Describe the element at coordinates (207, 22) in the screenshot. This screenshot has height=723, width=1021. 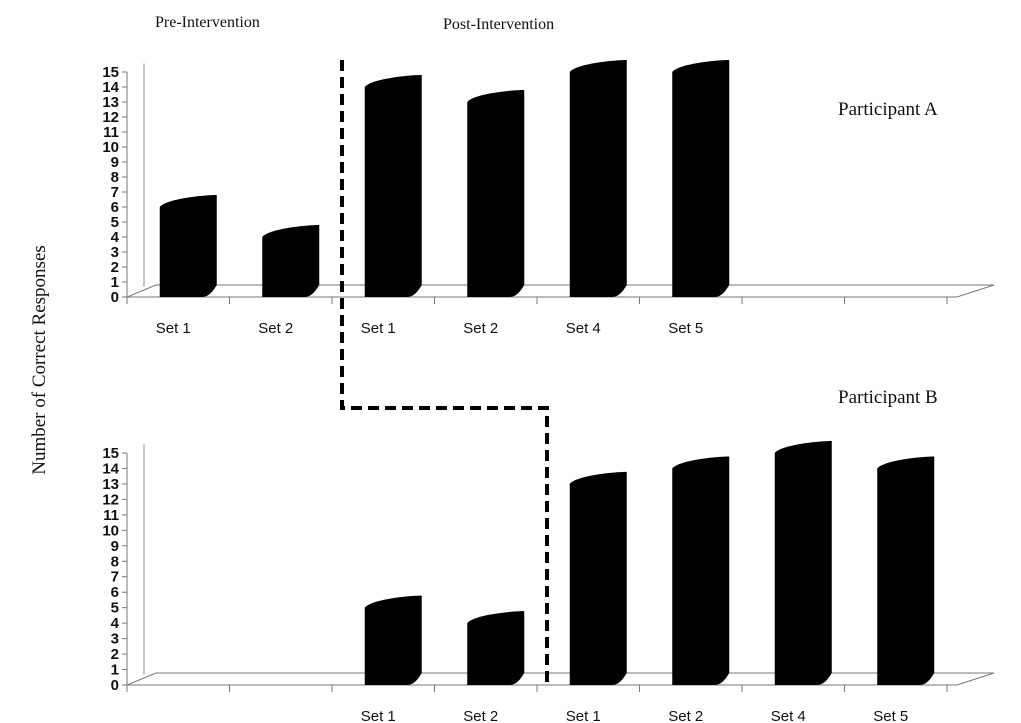
I see `phase-label-pre: Pre-Intervention` at that location.